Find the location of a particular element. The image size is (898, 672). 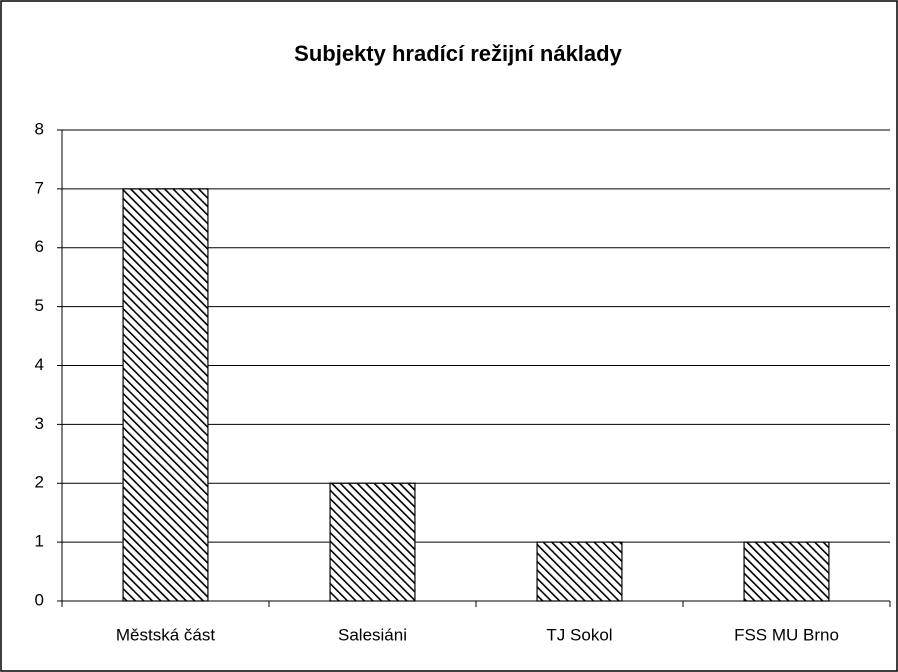

y-tick-label: 6 is located at coordinates (39, 246).